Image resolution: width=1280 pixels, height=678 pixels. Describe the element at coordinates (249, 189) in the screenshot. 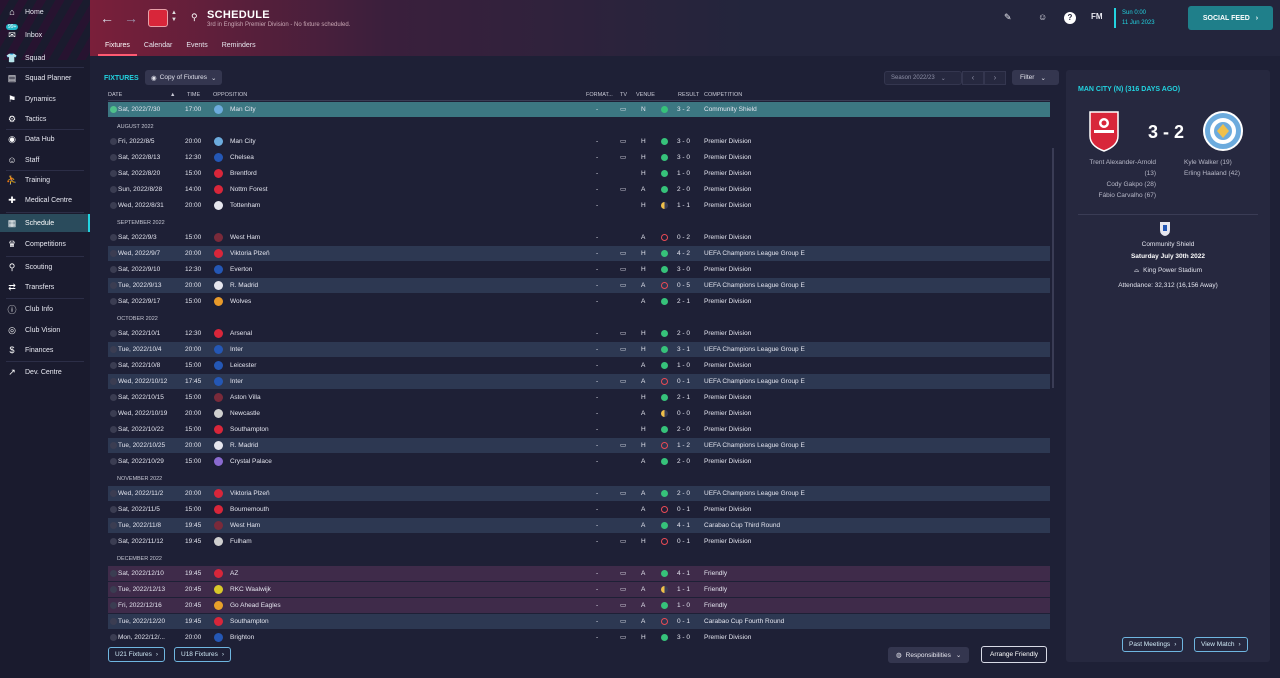

I see `fixture-opposition: Nottm Forest` at that location.